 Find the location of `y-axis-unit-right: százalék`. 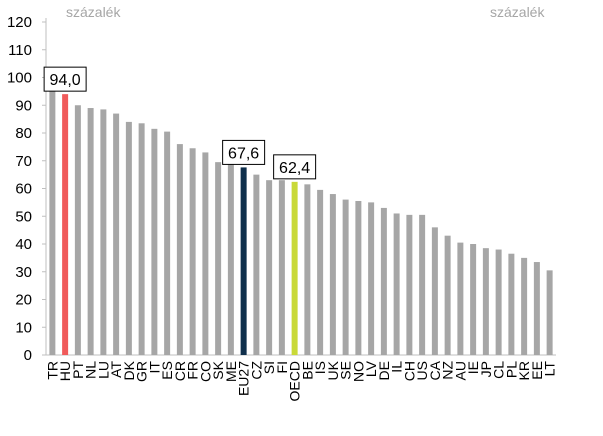

y-axis-unit-right: százalék is located at coordinates (517, 12).